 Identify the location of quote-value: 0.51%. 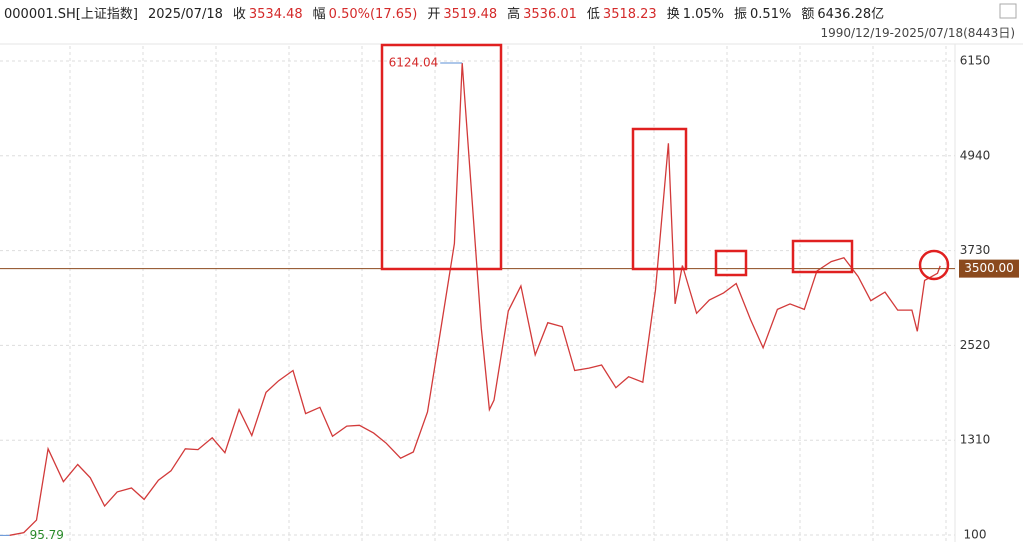
(771, 14).